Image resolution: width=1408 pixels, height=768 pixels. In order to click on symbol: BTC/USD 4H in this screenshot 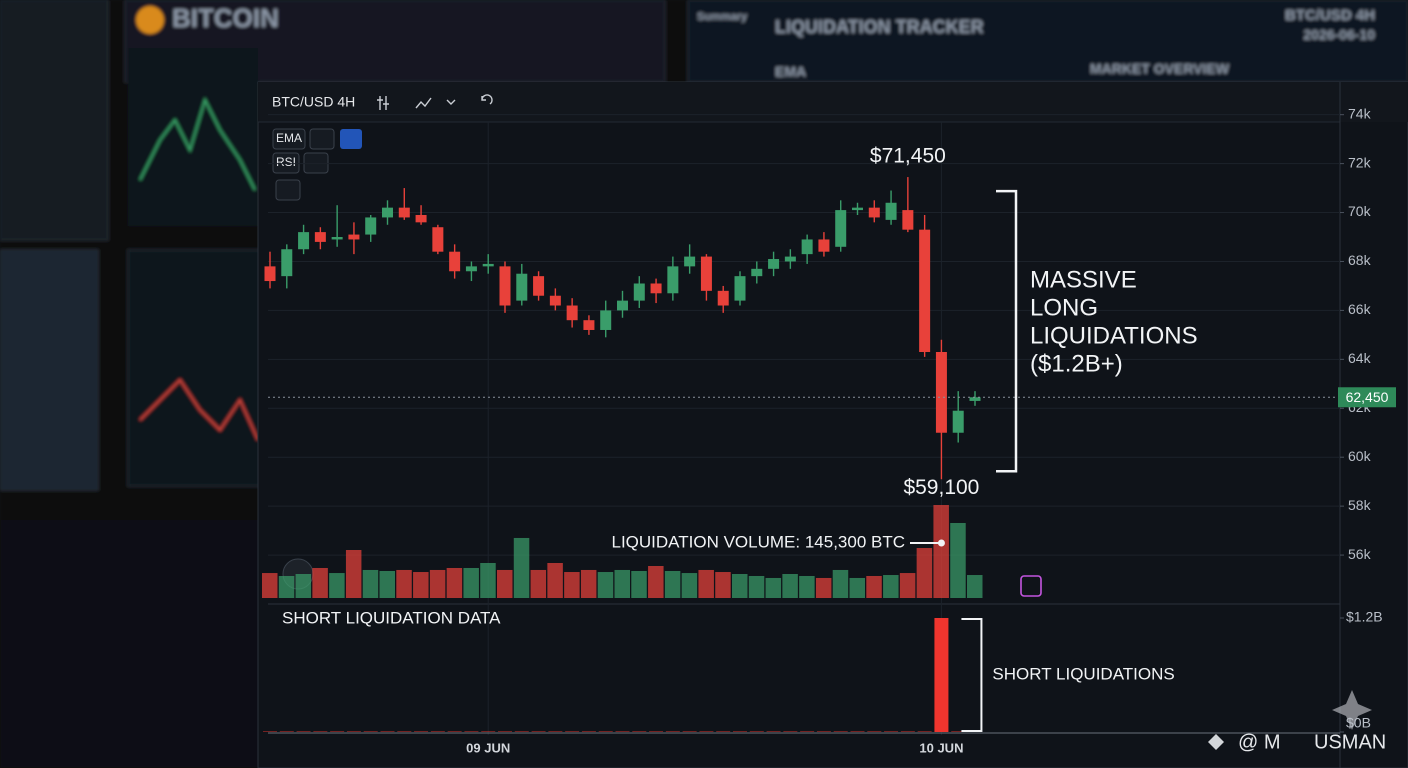, I will do `click(313, 102)`.